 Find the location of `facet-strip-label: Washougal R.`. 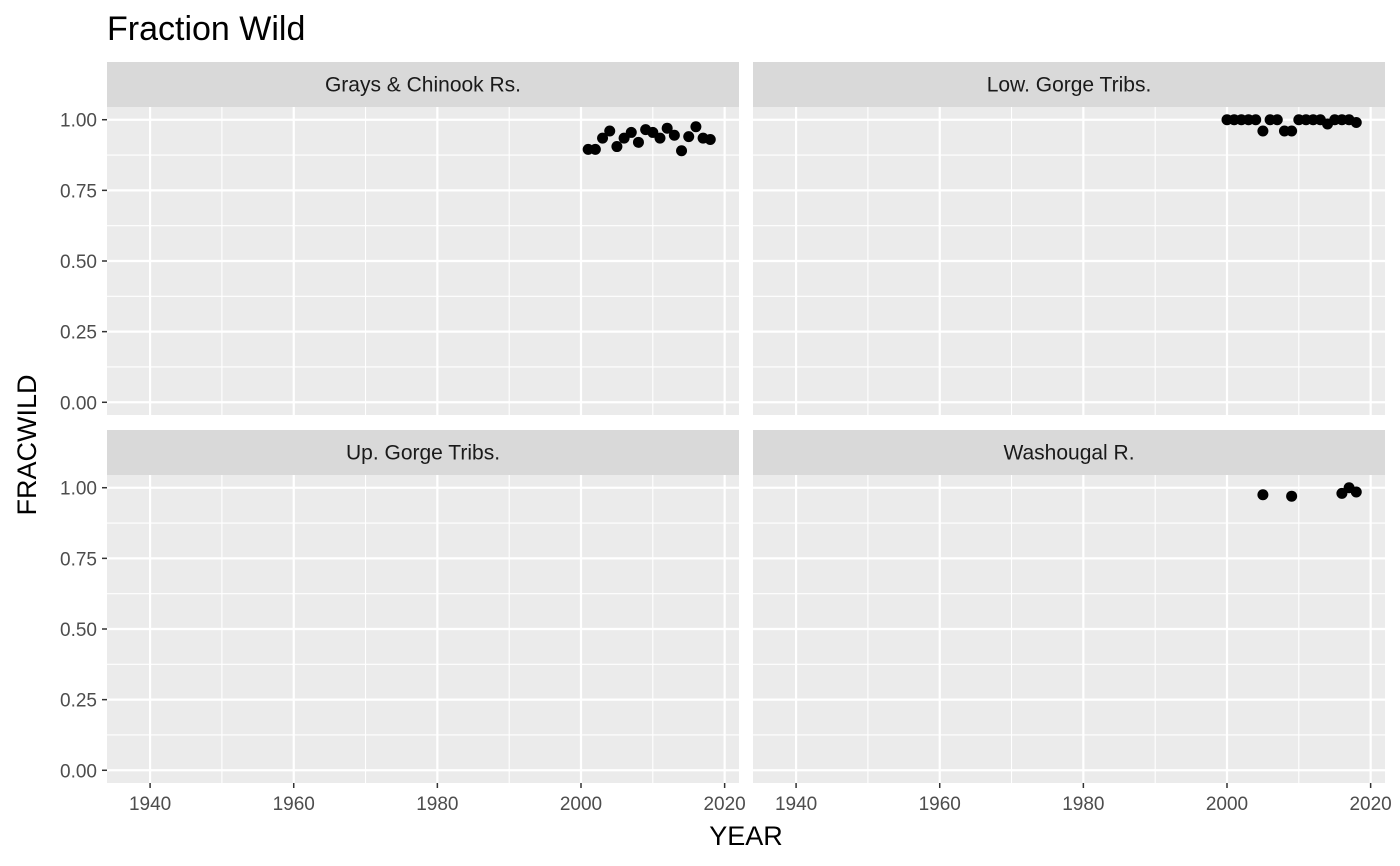

facet-strip-label: Washougal R. is located at coordinates (1068, 453).